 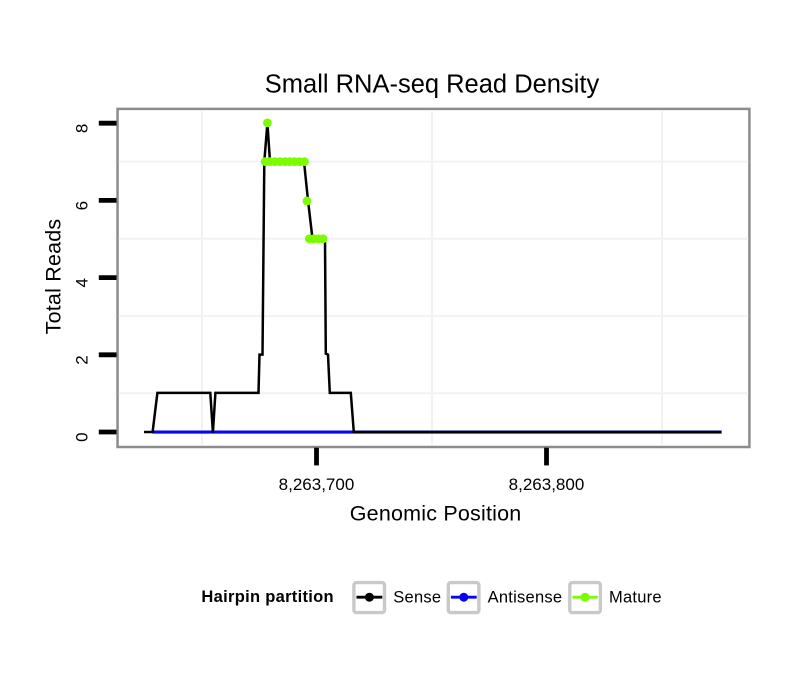 I want to click on svg-text: Sense, so click(x=417, y=597).